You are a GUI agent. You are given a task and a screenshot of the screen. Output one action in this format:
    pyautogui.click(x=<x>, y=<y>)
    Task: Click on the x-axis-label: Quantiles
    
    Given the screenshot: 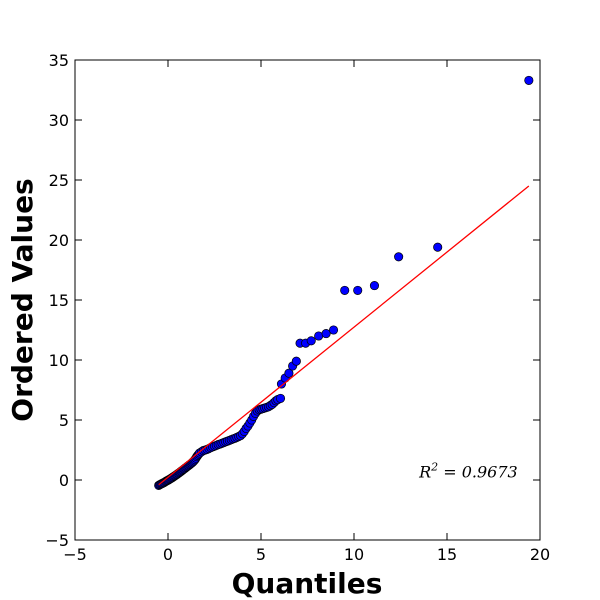 What is the action you would take?
    pyautogui.click(x=307, y=583)
    